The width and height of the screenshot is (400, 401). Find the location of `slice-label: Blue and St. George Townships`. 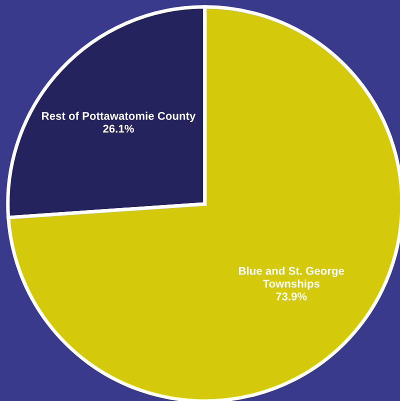

slice-label: Blue and St. George Townships is located at coordinates (291, 278).